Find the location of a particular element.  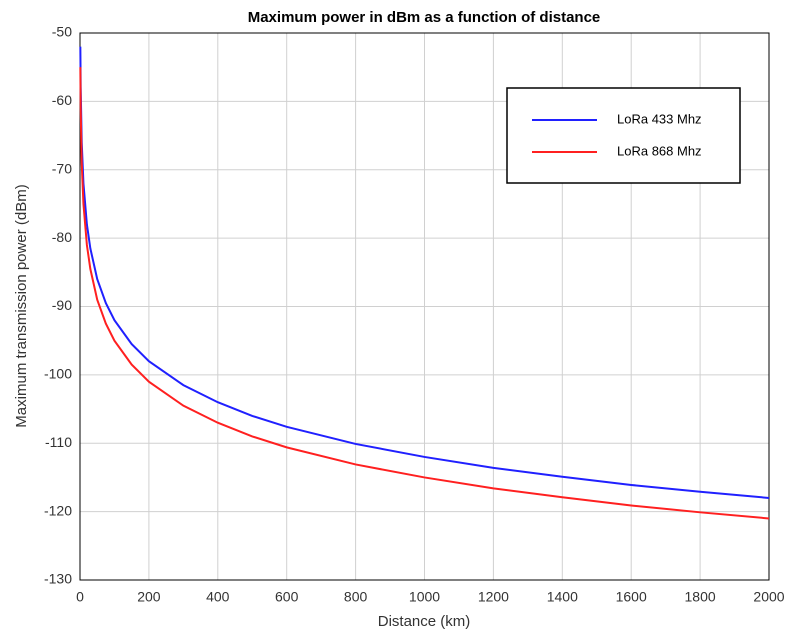

y-tick-label: -70 is located at coordinates (62, 168).